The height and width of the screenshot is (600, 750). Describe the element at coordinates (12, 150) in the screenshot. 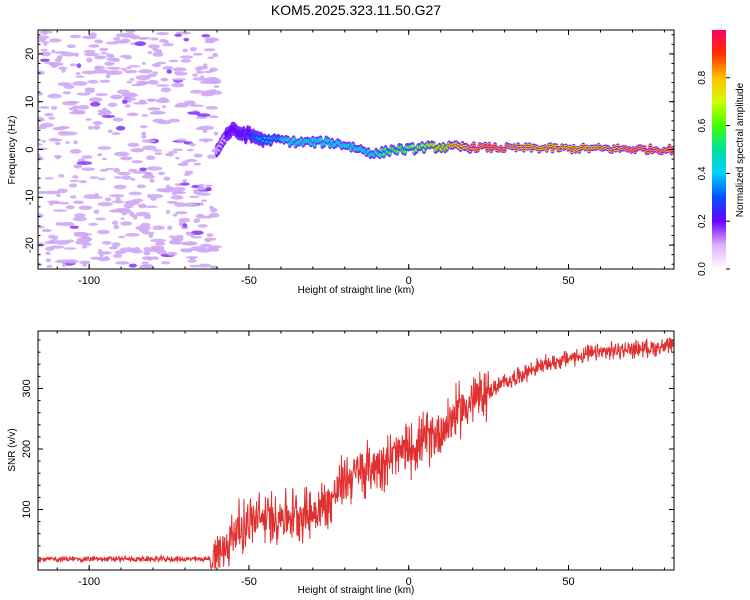

I see `spectrogram-y-label: Frequency (Hz)` at that location.